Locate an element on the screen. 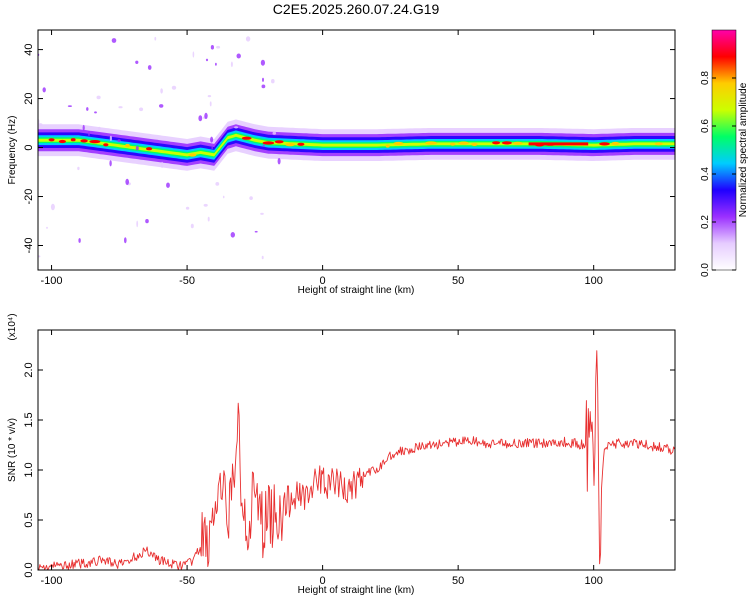  band-layer-yellow is located at coordinates (356, 145).